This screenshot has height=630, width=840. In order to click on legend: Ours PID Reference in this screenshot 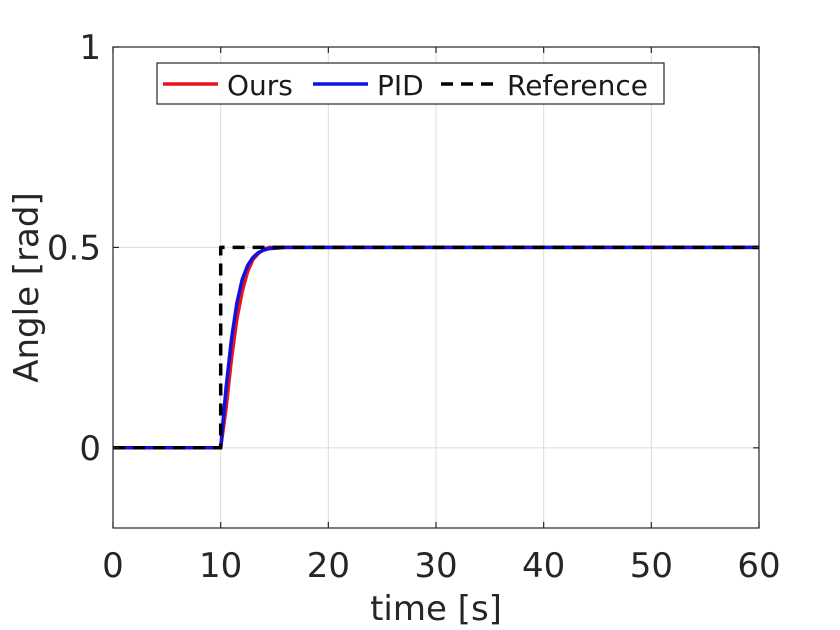, I will do `click(410, 83)`.